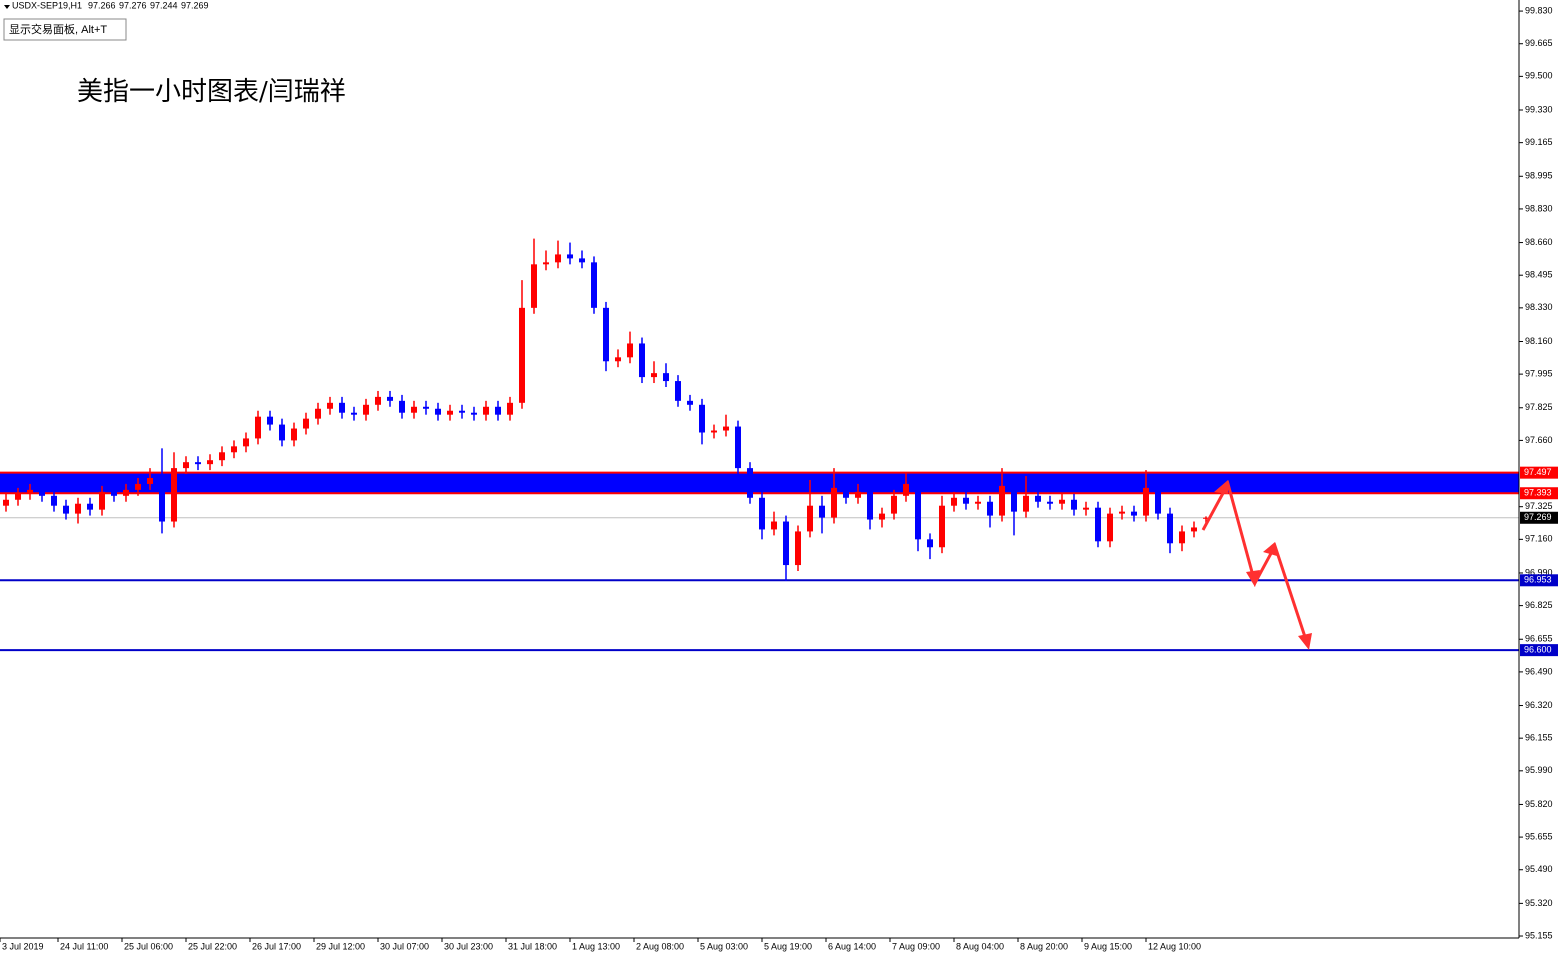 The height and width of the screenshot is (958, 1563). I want to click on ohlc-value: 97.276, so click(133, 5).